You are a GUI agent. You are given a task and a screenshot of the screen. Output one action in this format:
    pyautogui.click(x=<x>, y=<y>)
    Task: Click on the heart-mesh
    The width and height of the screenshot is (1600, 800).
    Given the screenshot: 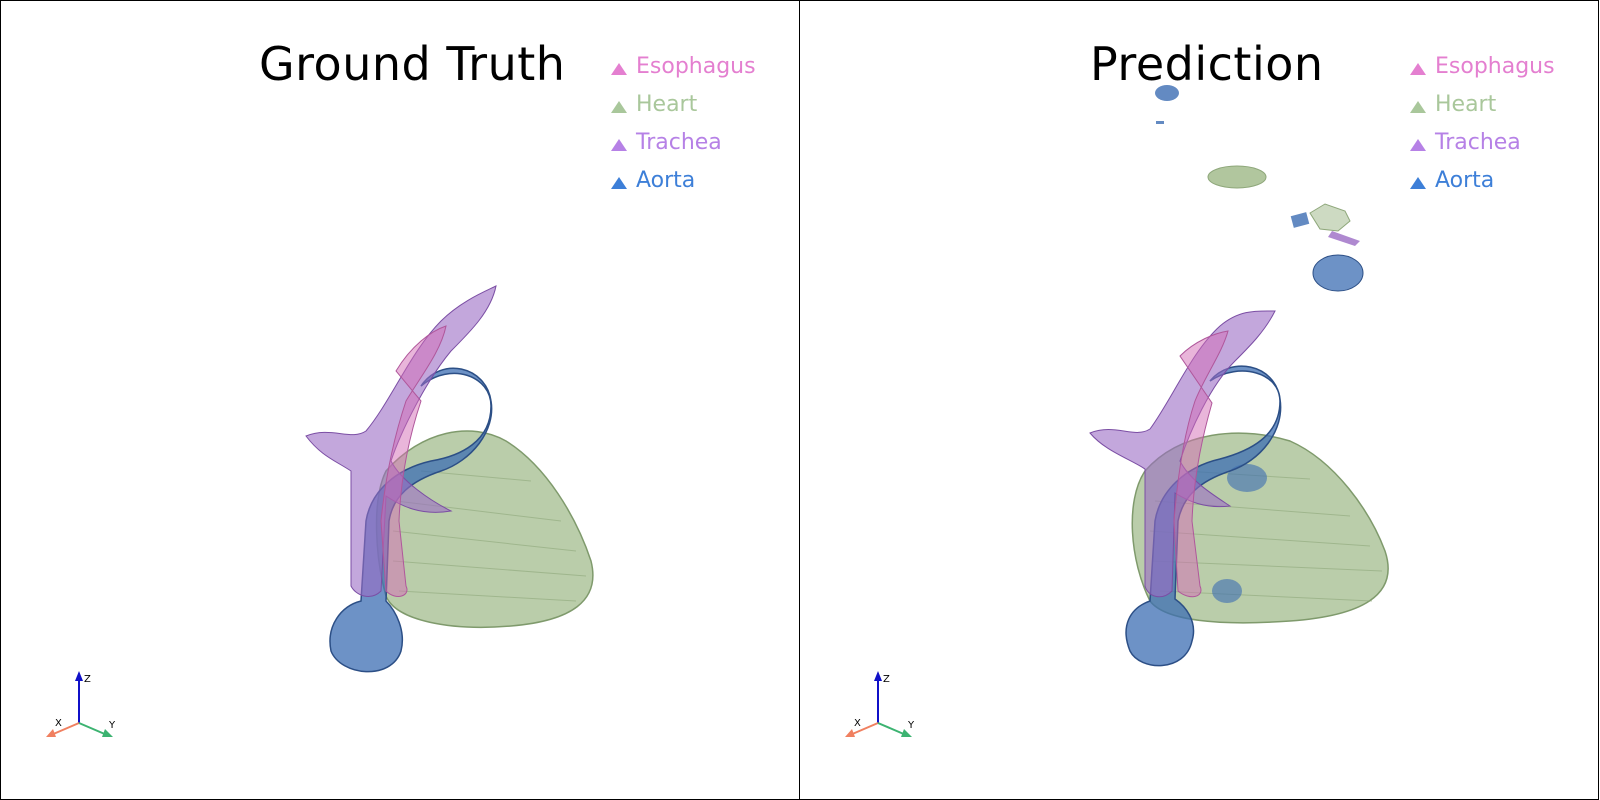 What is the action you would take?
    pyautogui.click(x=484, y=529)
    